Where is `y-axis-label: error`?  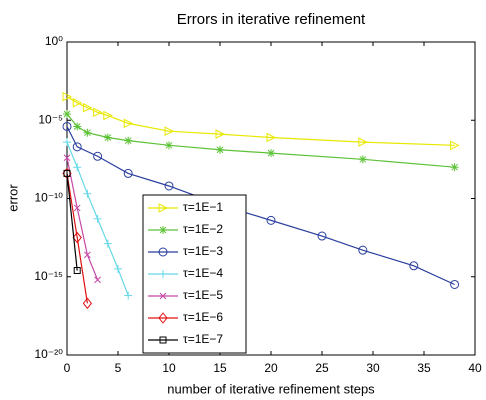
y-axis-label: error is located at coordinates (12, 198).